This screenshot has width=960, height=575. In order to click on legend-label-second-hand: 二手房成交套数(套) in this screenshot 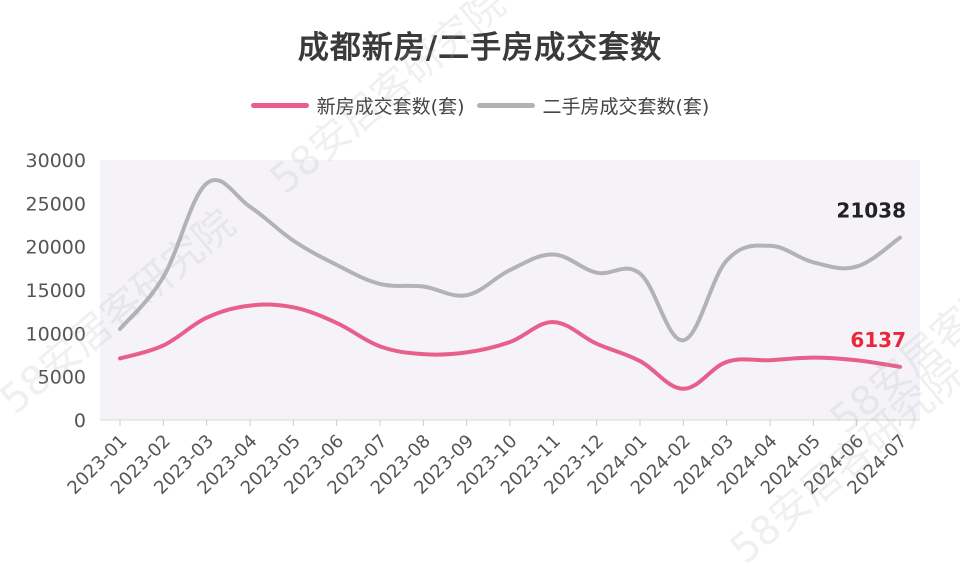, I will do `click(626, 107)`.